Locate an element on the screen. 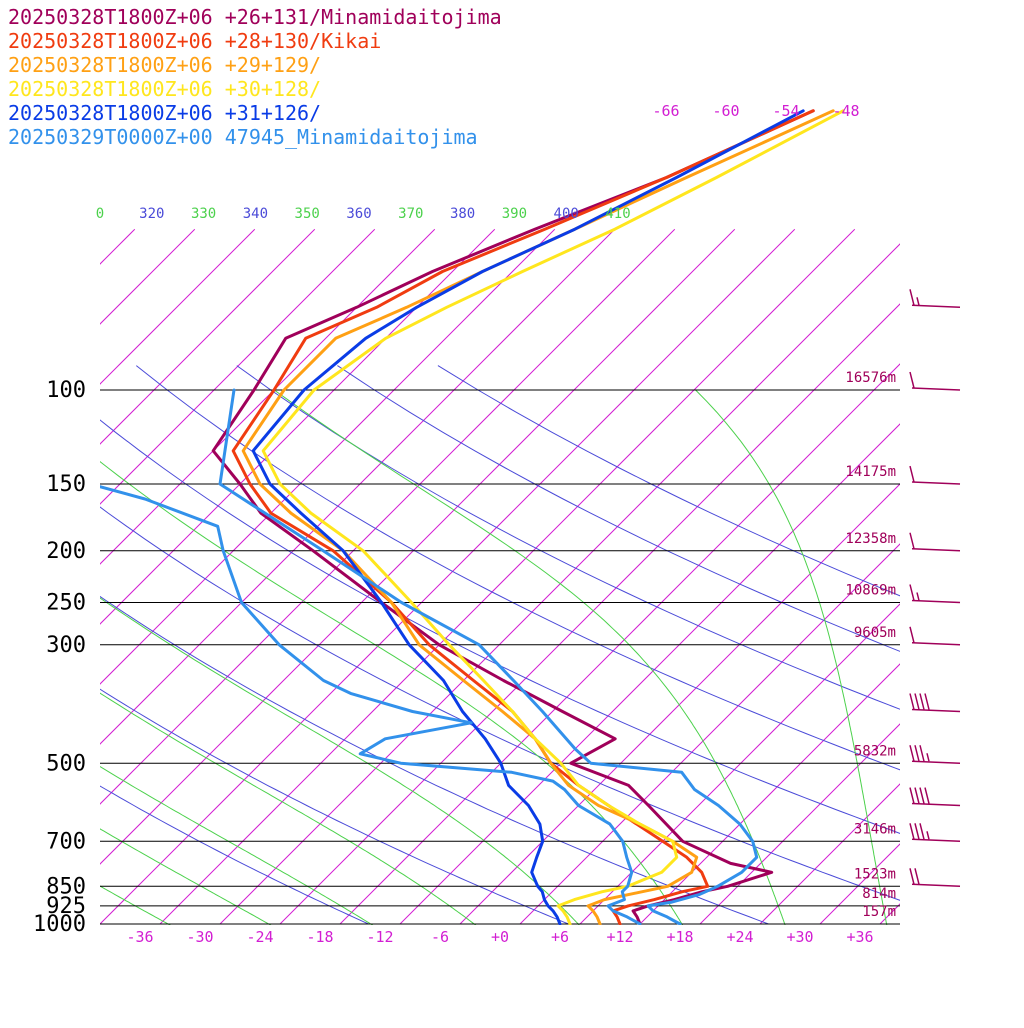 This screenshot has height=1028, width=1024. legend-entry: 20250328T1800Z+06 +28+130/Kikai is located at coordinates (194, 41).